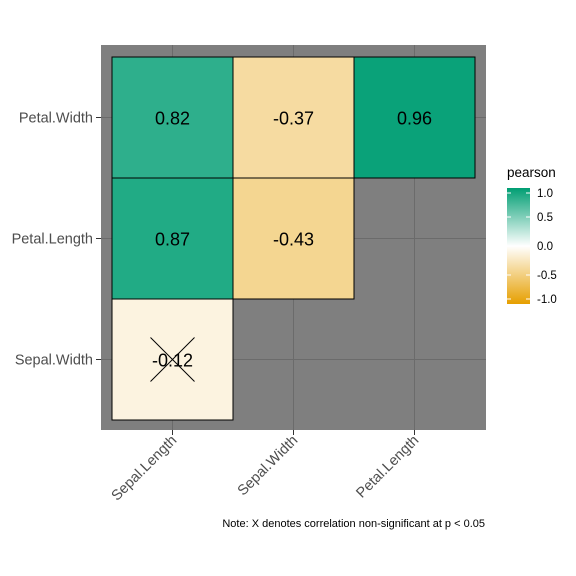 The height and width of the screenshot is (576, 576). Describe the element at coordinates (547, 300) in the screenshot. I see `legend-tick-label: -1.0` at that location.